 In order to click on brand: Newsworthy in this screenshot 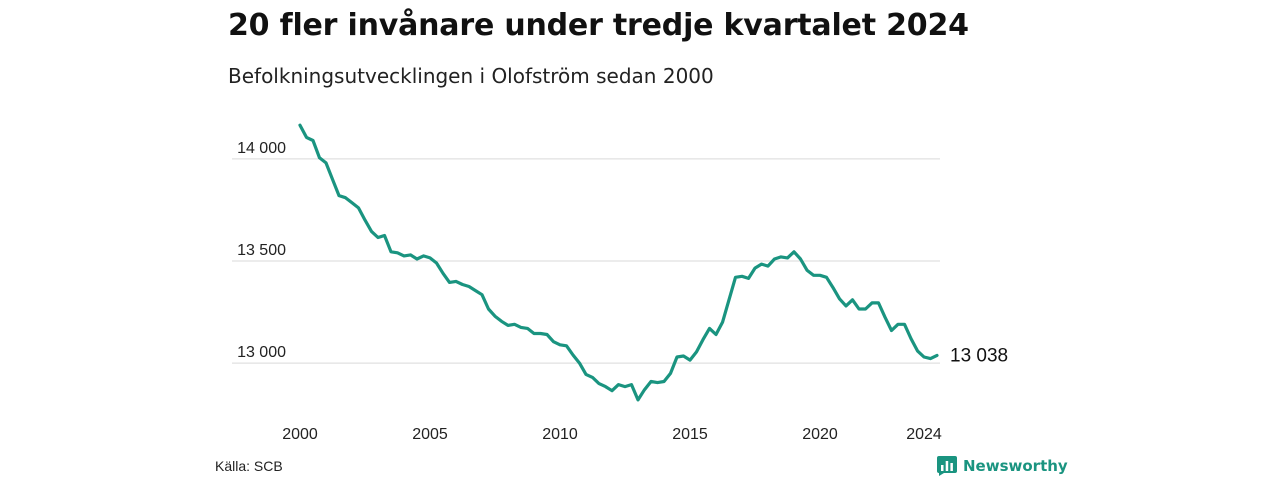, I will do `click(1002, 466)`.